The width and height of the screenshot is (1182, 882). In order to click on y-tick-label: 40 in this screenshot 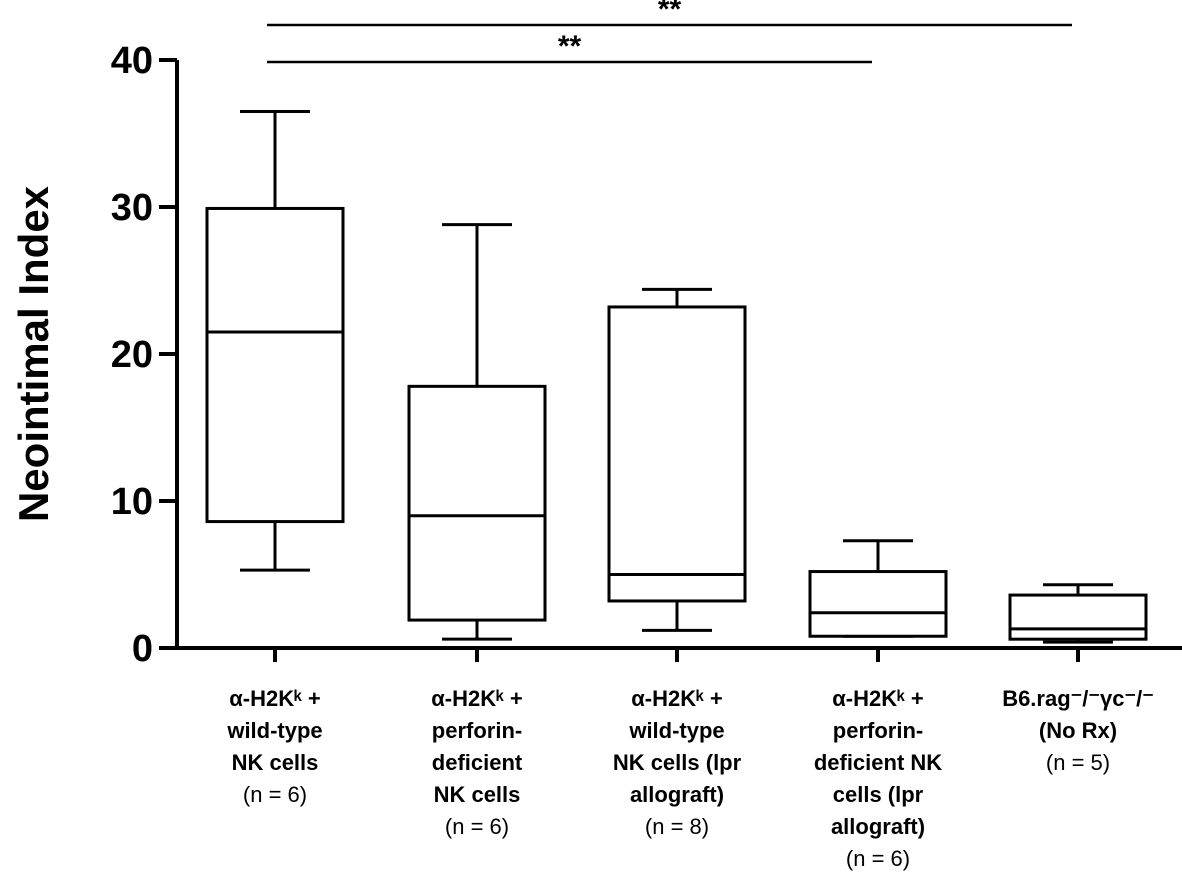, I will do `click(132, 61)`.